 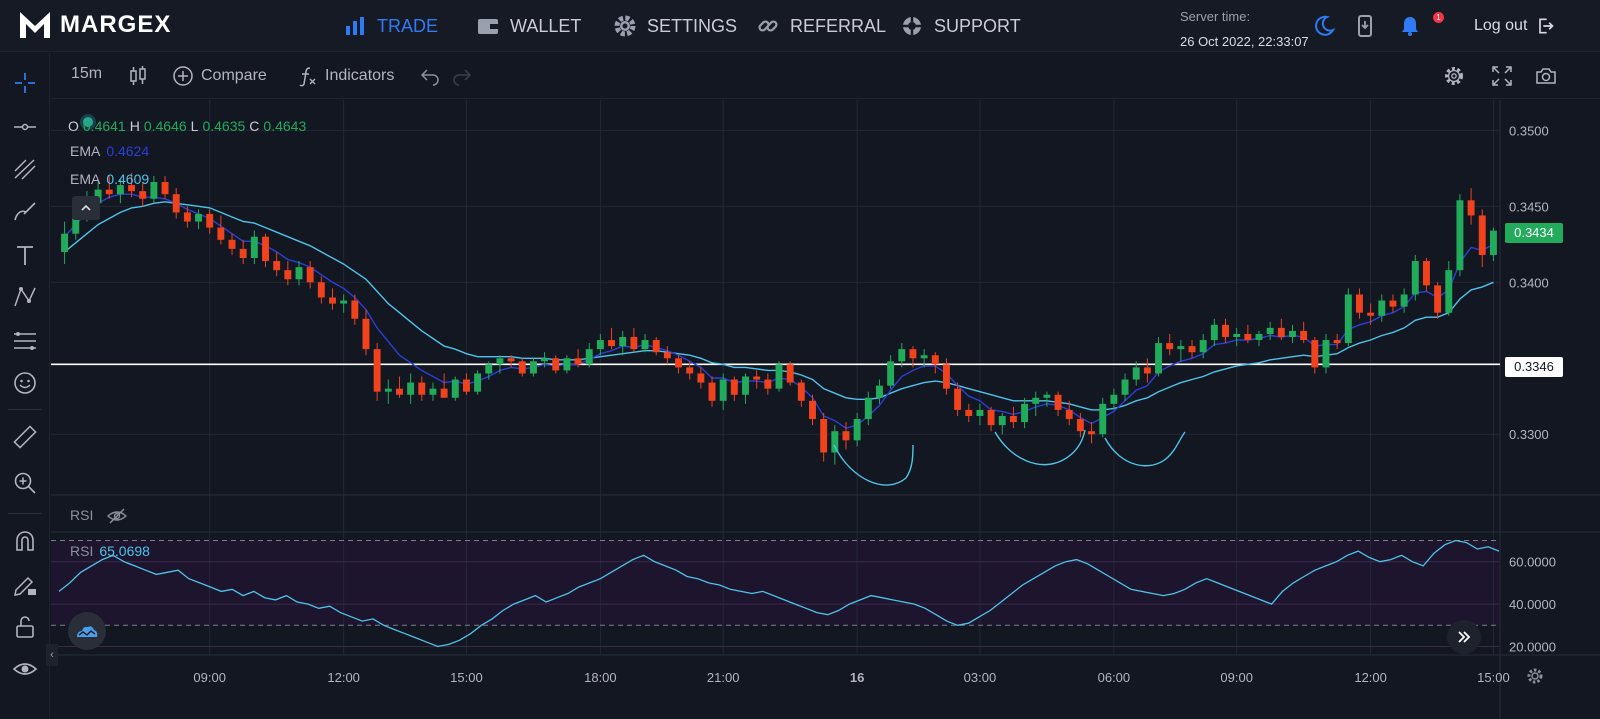 I want to click on bell-icon, so click(x=1410, y=26).